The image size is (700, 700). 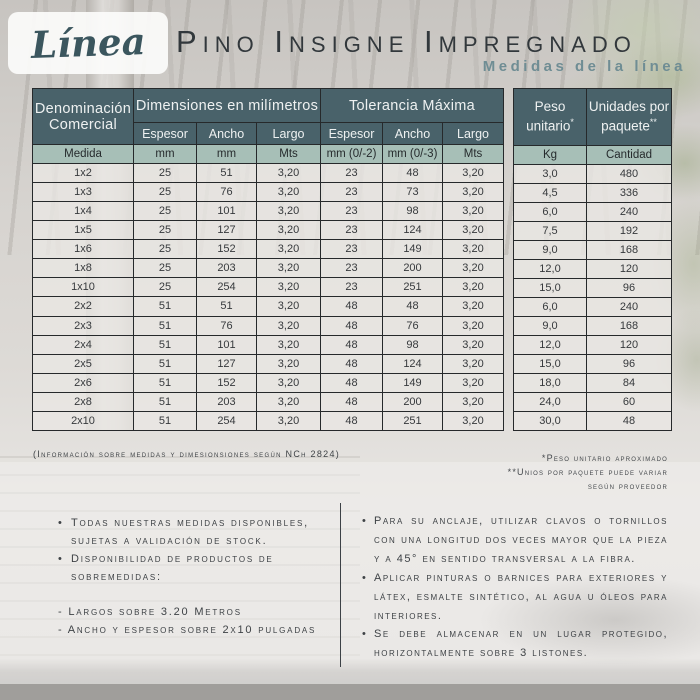 What do you see at coordinates (83, 363) in the screenshot?
I see `table-cell: 2x5` at bounding box center [83, 363].